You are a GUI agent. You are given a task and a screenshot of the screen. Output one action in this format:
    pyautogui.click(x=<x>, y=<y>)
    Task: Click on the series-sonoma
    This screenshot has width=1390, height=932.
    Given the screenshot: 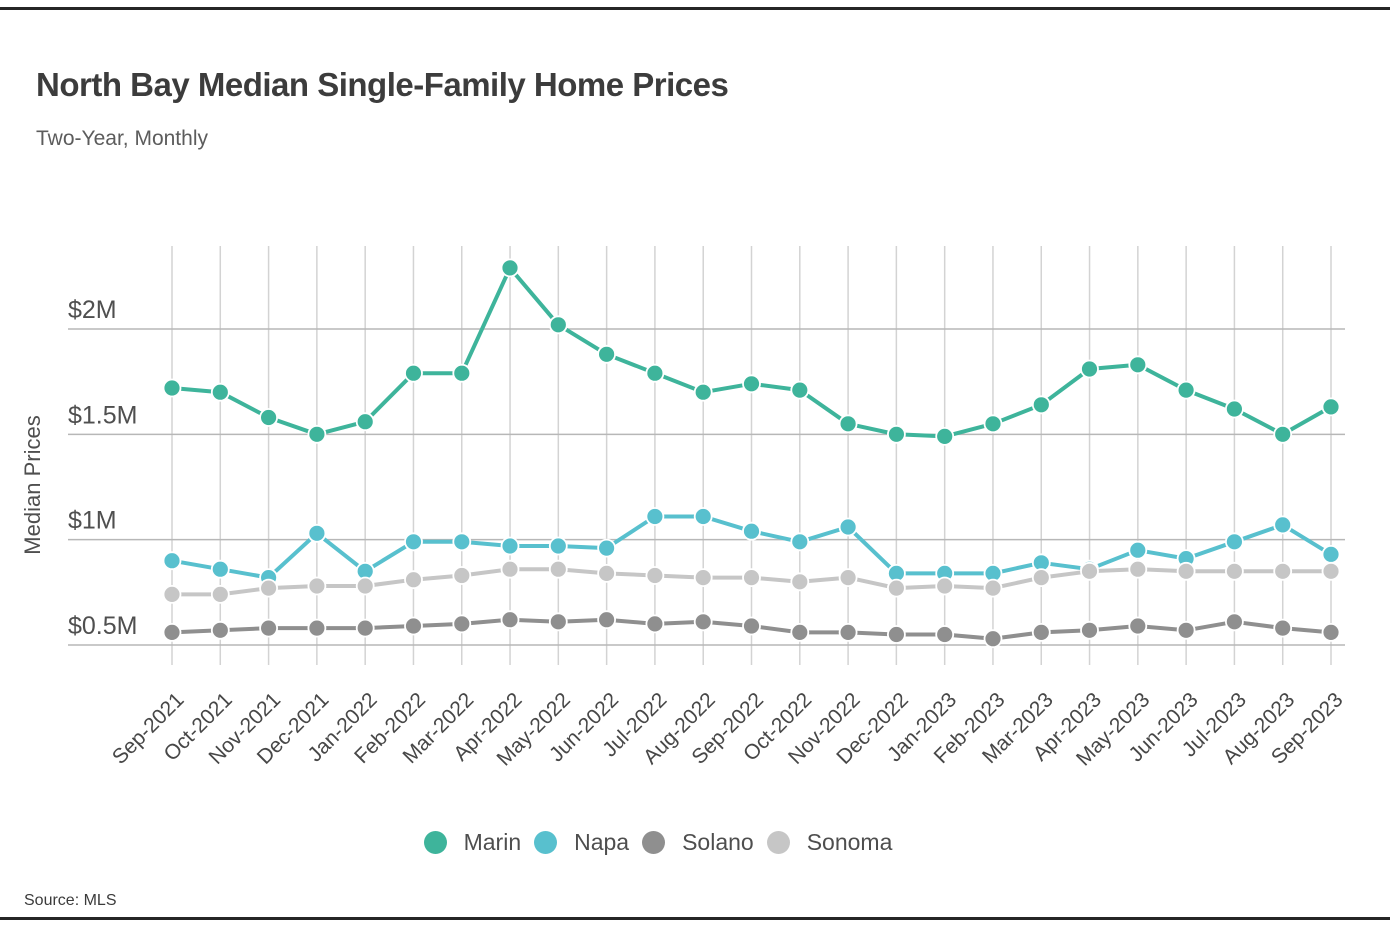 What is the action you would take?
    pyautogui.click(x=751, y=581)
    